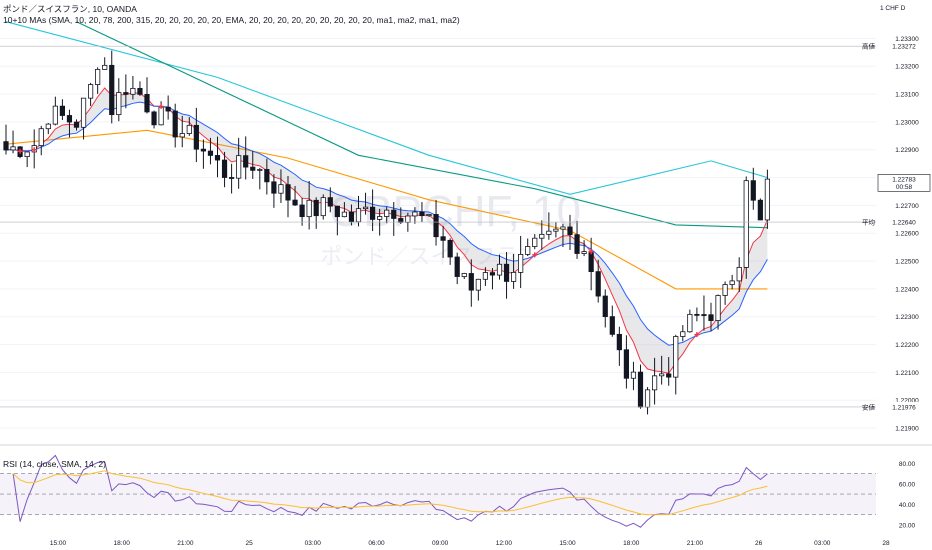 The width and height of the screenshot is (932, 550). Describe the element at coordinates (907, 484) in the screenshot. I see `rsi-tick-label: 60.00` at that location.